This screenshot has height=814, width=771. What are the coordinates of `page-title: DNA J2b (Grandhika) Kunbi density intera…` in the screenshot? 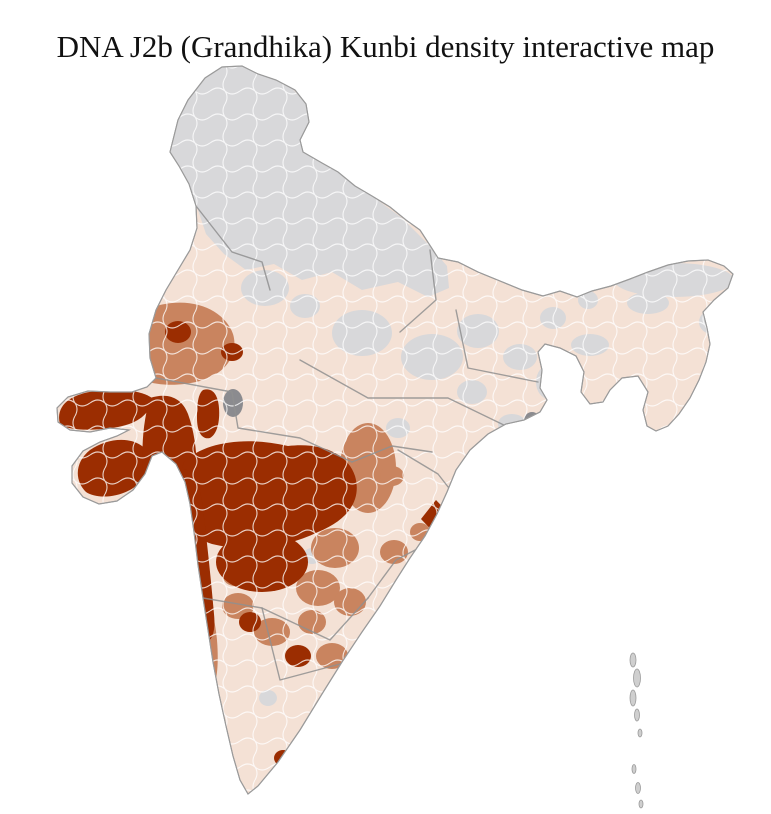 It's located at (385, 46).